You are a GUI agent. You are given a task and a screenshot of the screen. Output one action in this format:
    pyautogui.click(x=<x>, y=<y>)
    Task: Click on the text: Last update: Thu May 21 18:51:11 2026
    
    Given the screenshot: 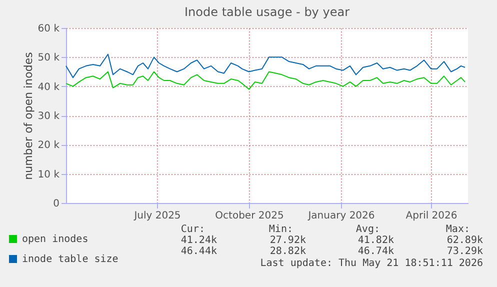 What is the action you would take?
    pyautogui.click(x=371, y=263)
    